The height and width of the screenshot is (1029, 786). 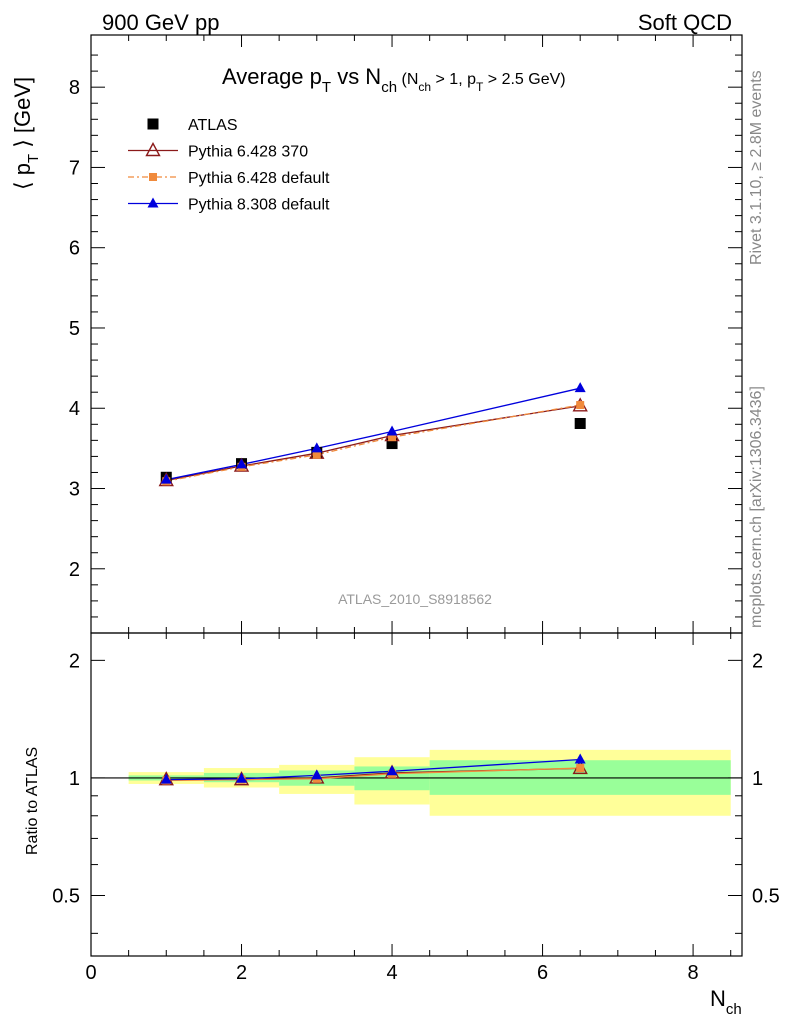 I want to click on main-y-axis-label: ⟨ pT ⟩ [GeV], so click(x=26, y=133).